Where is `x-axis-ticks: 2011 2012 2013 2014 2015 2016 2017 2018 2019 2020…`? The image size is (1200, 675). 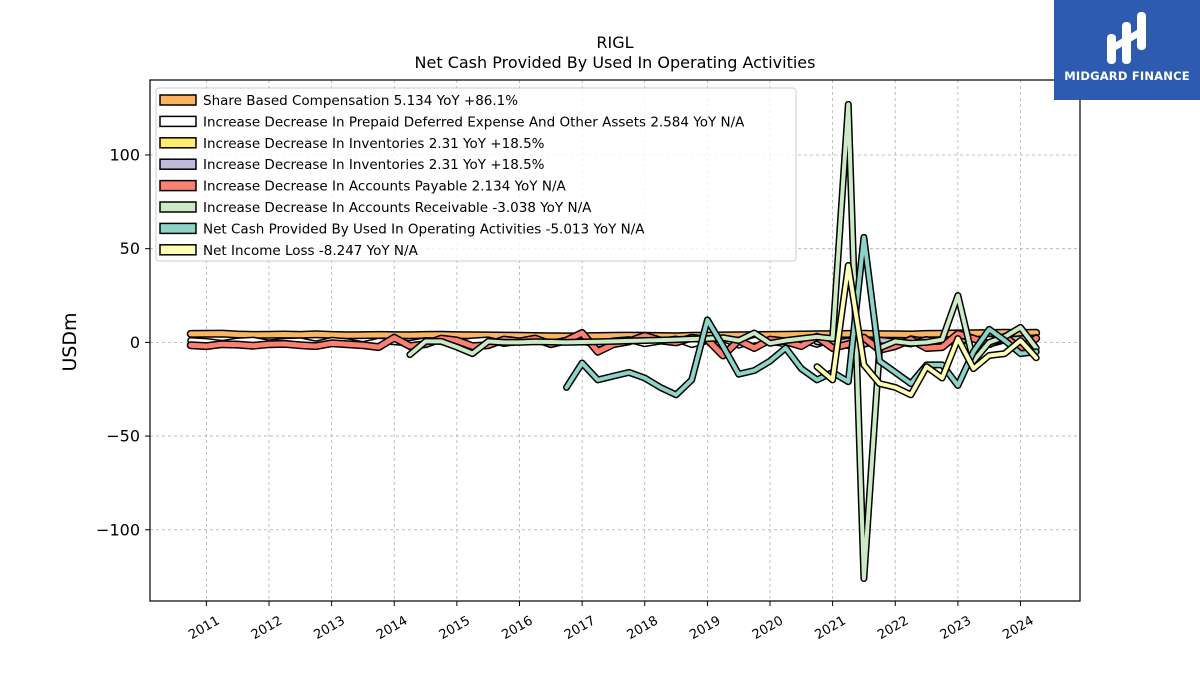
x-axis-ticks: 2011 2012 2013 2014 2015 2016 2017 2018 2019 2020… is located at coordinates (611, 622).